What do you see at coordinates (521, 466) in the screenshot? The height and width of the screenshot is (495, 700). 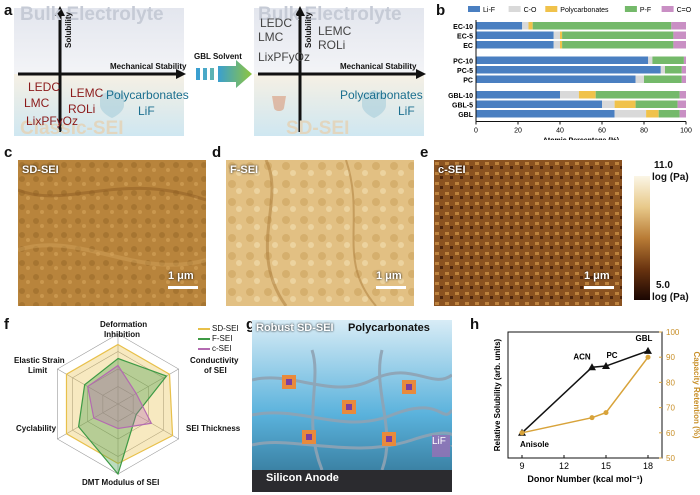 I see `line-x-tick-label: 9` at bounding box center [521, 466].